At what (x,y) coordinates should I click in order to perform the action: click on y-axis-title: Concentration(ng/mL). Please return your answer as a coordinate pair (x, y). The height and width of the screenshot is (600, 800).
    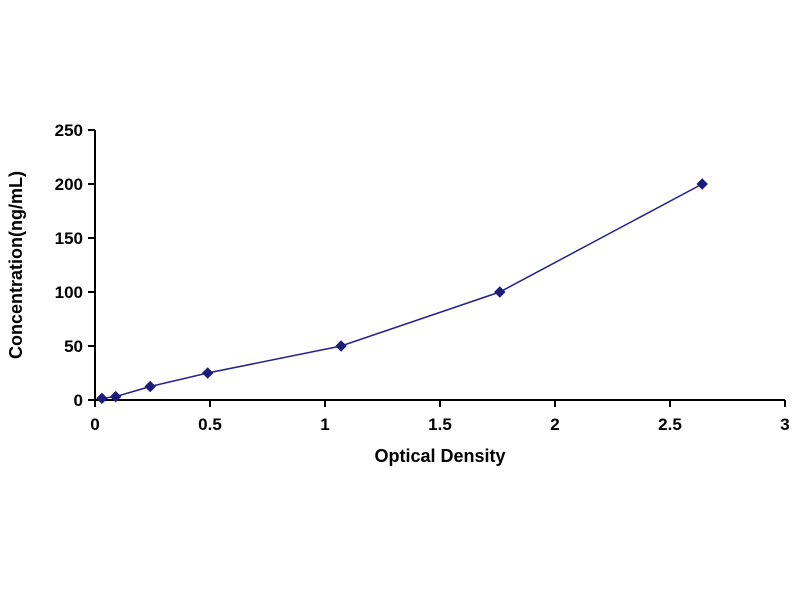
    Looking at the image, I should click on (16, 265).